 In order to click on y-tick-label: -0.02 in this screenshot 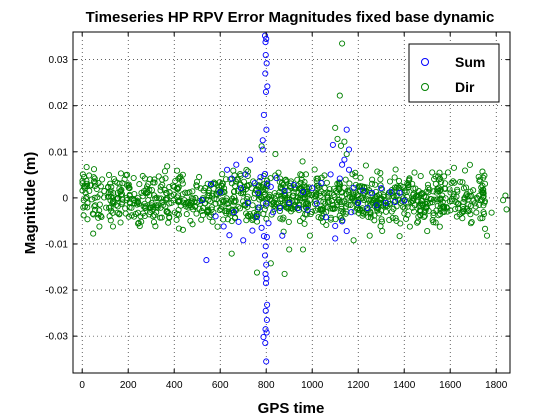, I will do `click(56, 291)`.